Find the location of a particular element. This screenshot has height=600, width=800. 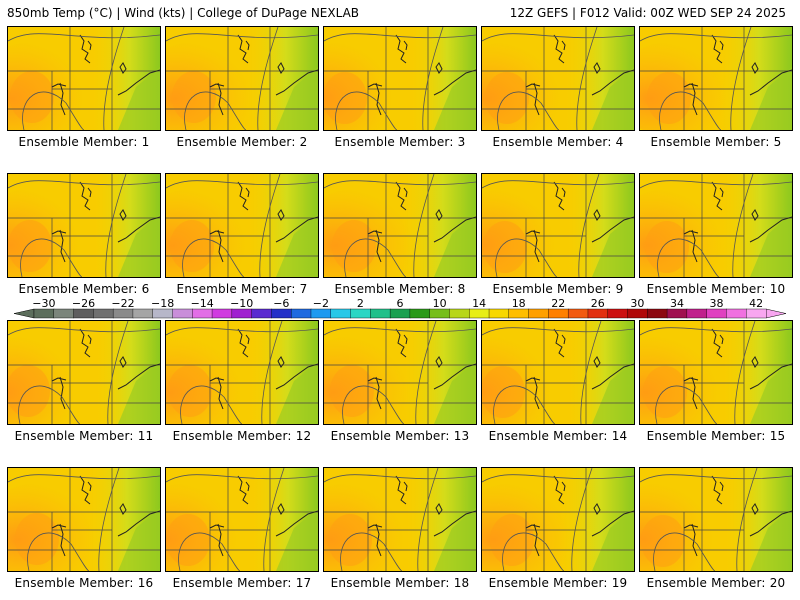

ensemble-member-label: Ensemble Member: 2 is located at coordinates (242, 142).